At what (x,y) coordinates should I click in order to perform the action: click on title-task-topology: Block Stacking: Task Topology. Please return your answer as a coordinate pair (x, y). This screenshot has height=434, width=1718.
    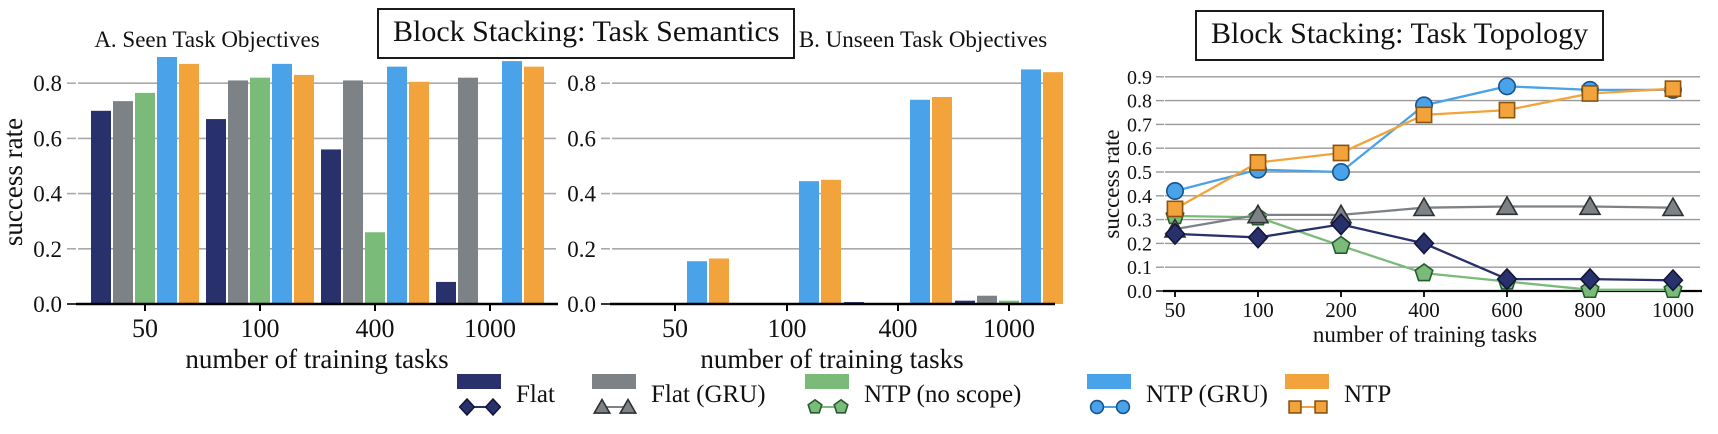
    Looking at the image, I should click on (1400, 35).